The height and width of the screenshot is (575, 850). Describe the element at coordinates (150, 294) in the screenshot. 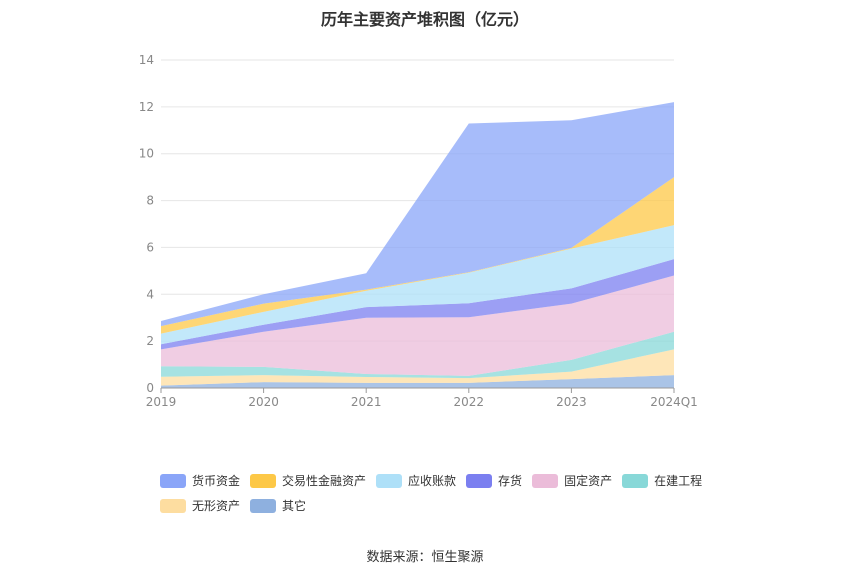

I see `y-tick-label-4: 4` at that location.